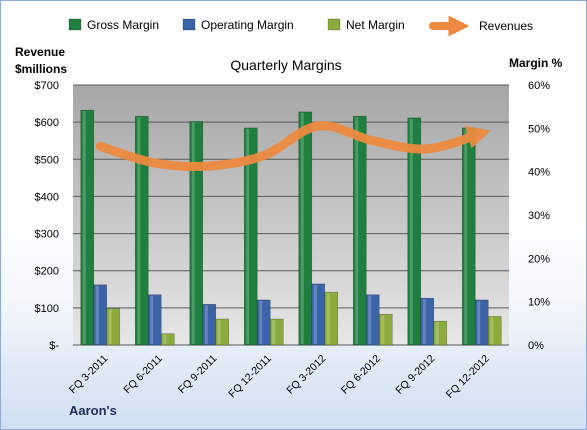 Image resolution: width=587 pixels, height=430 pixels. What do you see at coordinates (47, 86) in the screenshot?
I see `left-tick-label: $700` at bounding box center [47, 86].